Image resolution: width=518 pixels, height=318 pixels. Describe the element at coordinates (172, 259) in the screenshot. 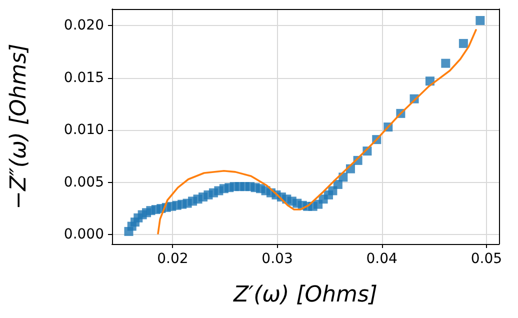

I see `x-tick-label: 0.02` at that location.